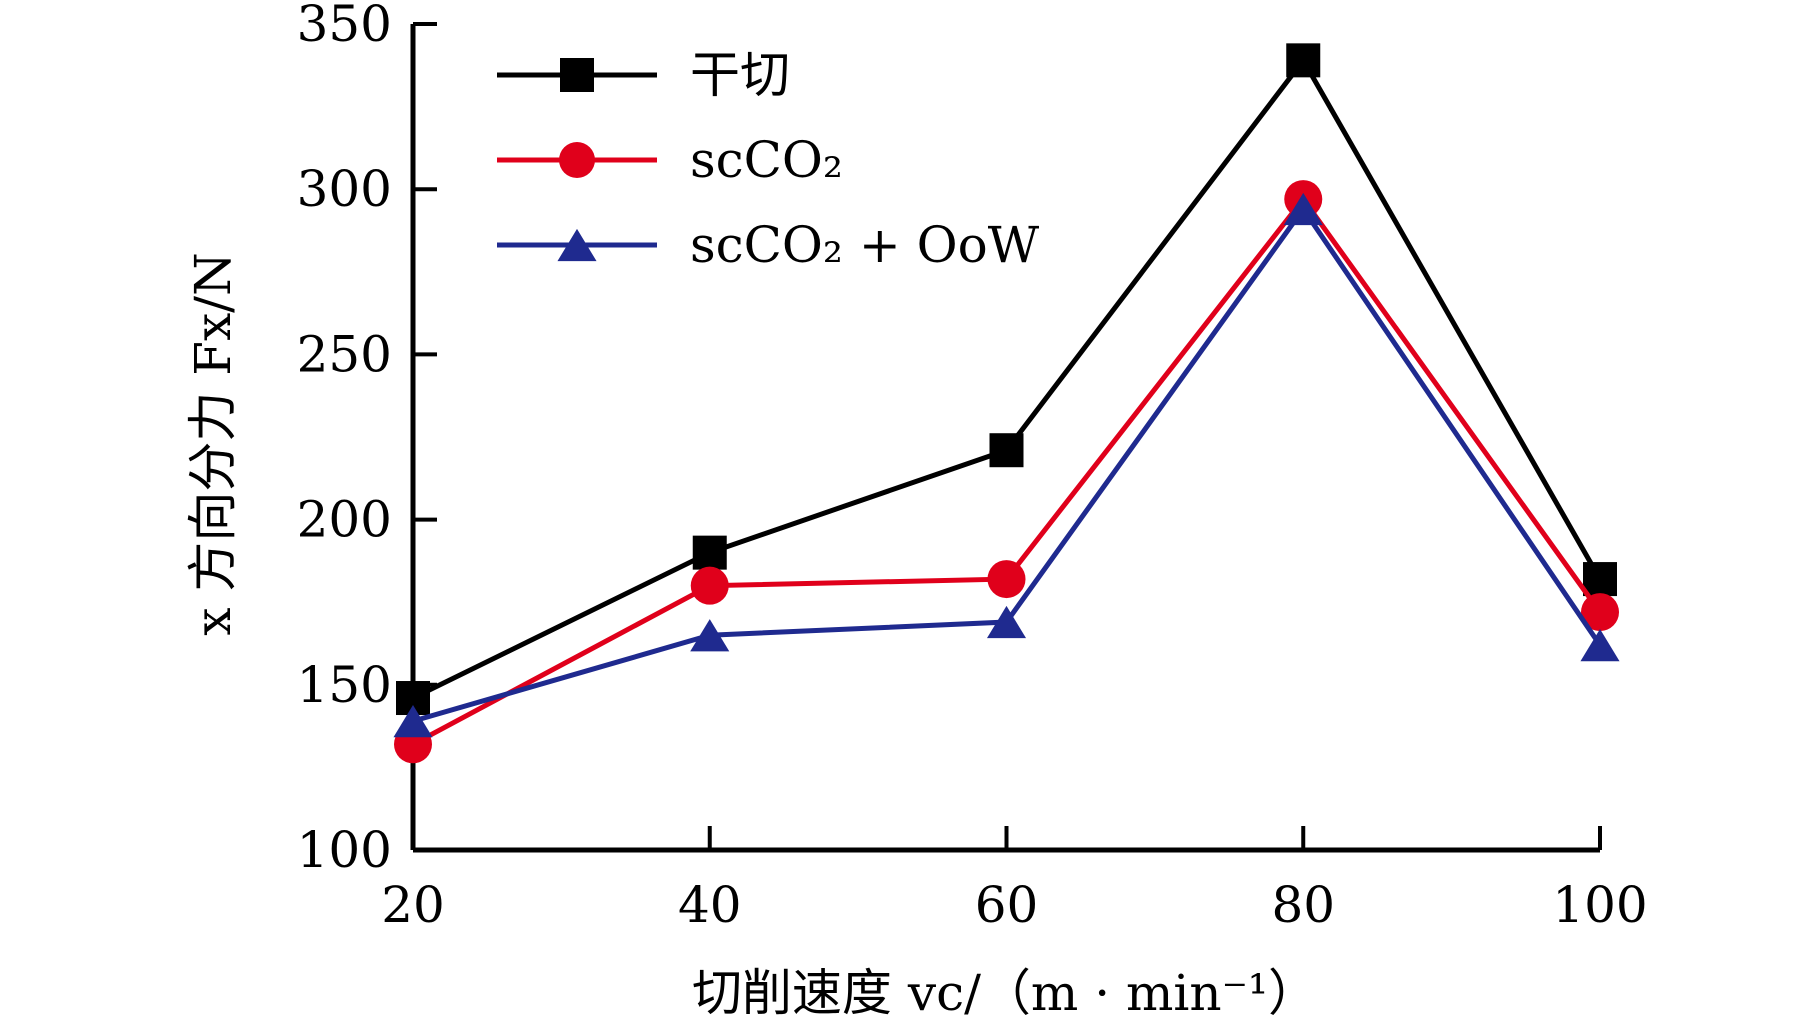 The height and width of the screenshot is (1026, 1819). Describe the element at coordinates (344, 26) in the screenshot. I see `y-tick-label: 350` at that location.